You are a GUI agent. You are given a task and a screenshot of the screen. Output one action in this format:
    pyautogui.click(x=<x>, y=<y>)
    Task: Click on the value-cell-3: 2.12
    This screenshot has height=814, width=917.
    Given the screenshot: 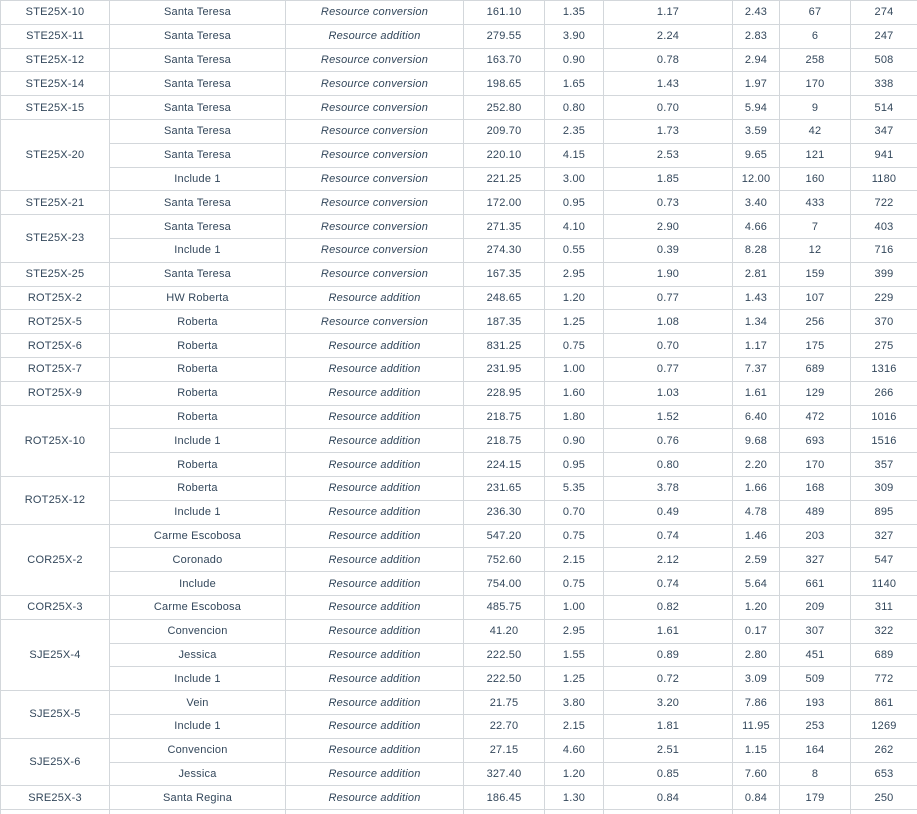 What is the action you would take?
    pyautogui.click(x=668, y=560)
    